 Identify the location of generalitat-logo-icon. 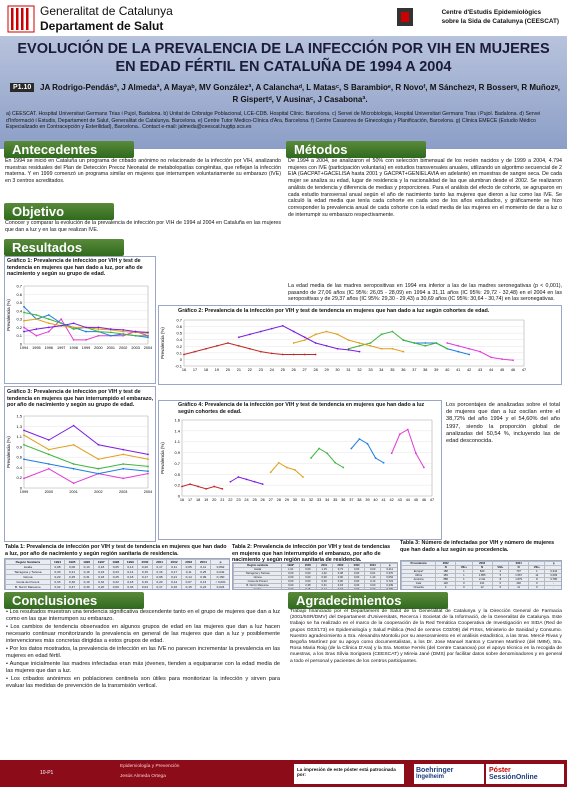
(21, 19).